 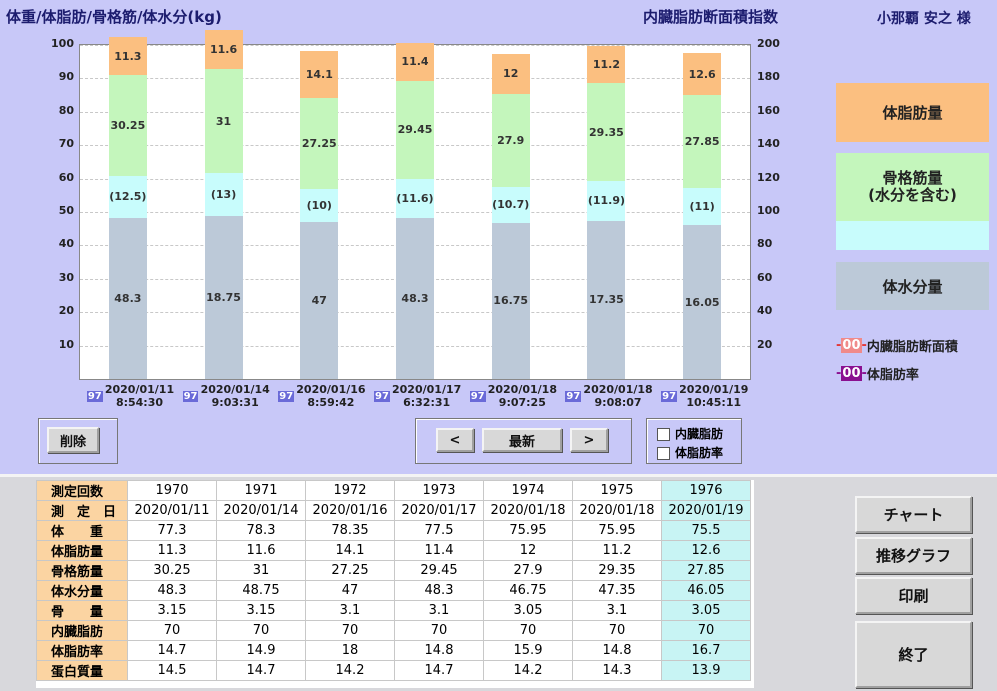 What do you see at coordinates (82, 570) in the screenshot?
I see `row-header: 骨格筋量` at bounding box center [82, 570].